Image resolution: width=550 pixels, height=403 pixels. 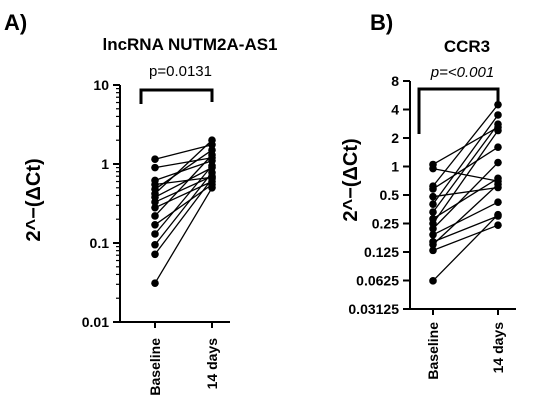 What do you see at coordinates (381, 252) in the screenshot?
I see `y-tick-label: 0.125` at bounding box center [381, 252].